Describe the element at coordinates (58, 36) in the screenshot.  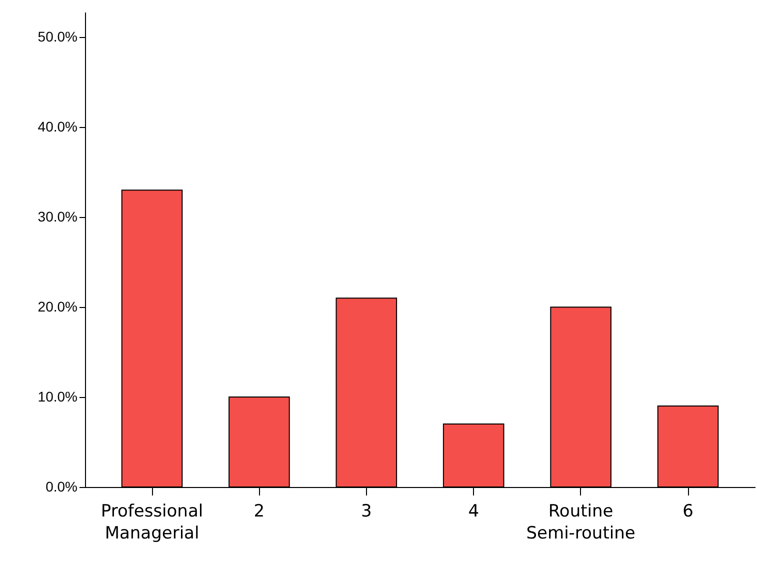
I see `y-tick-label: 50.0%` at that location.